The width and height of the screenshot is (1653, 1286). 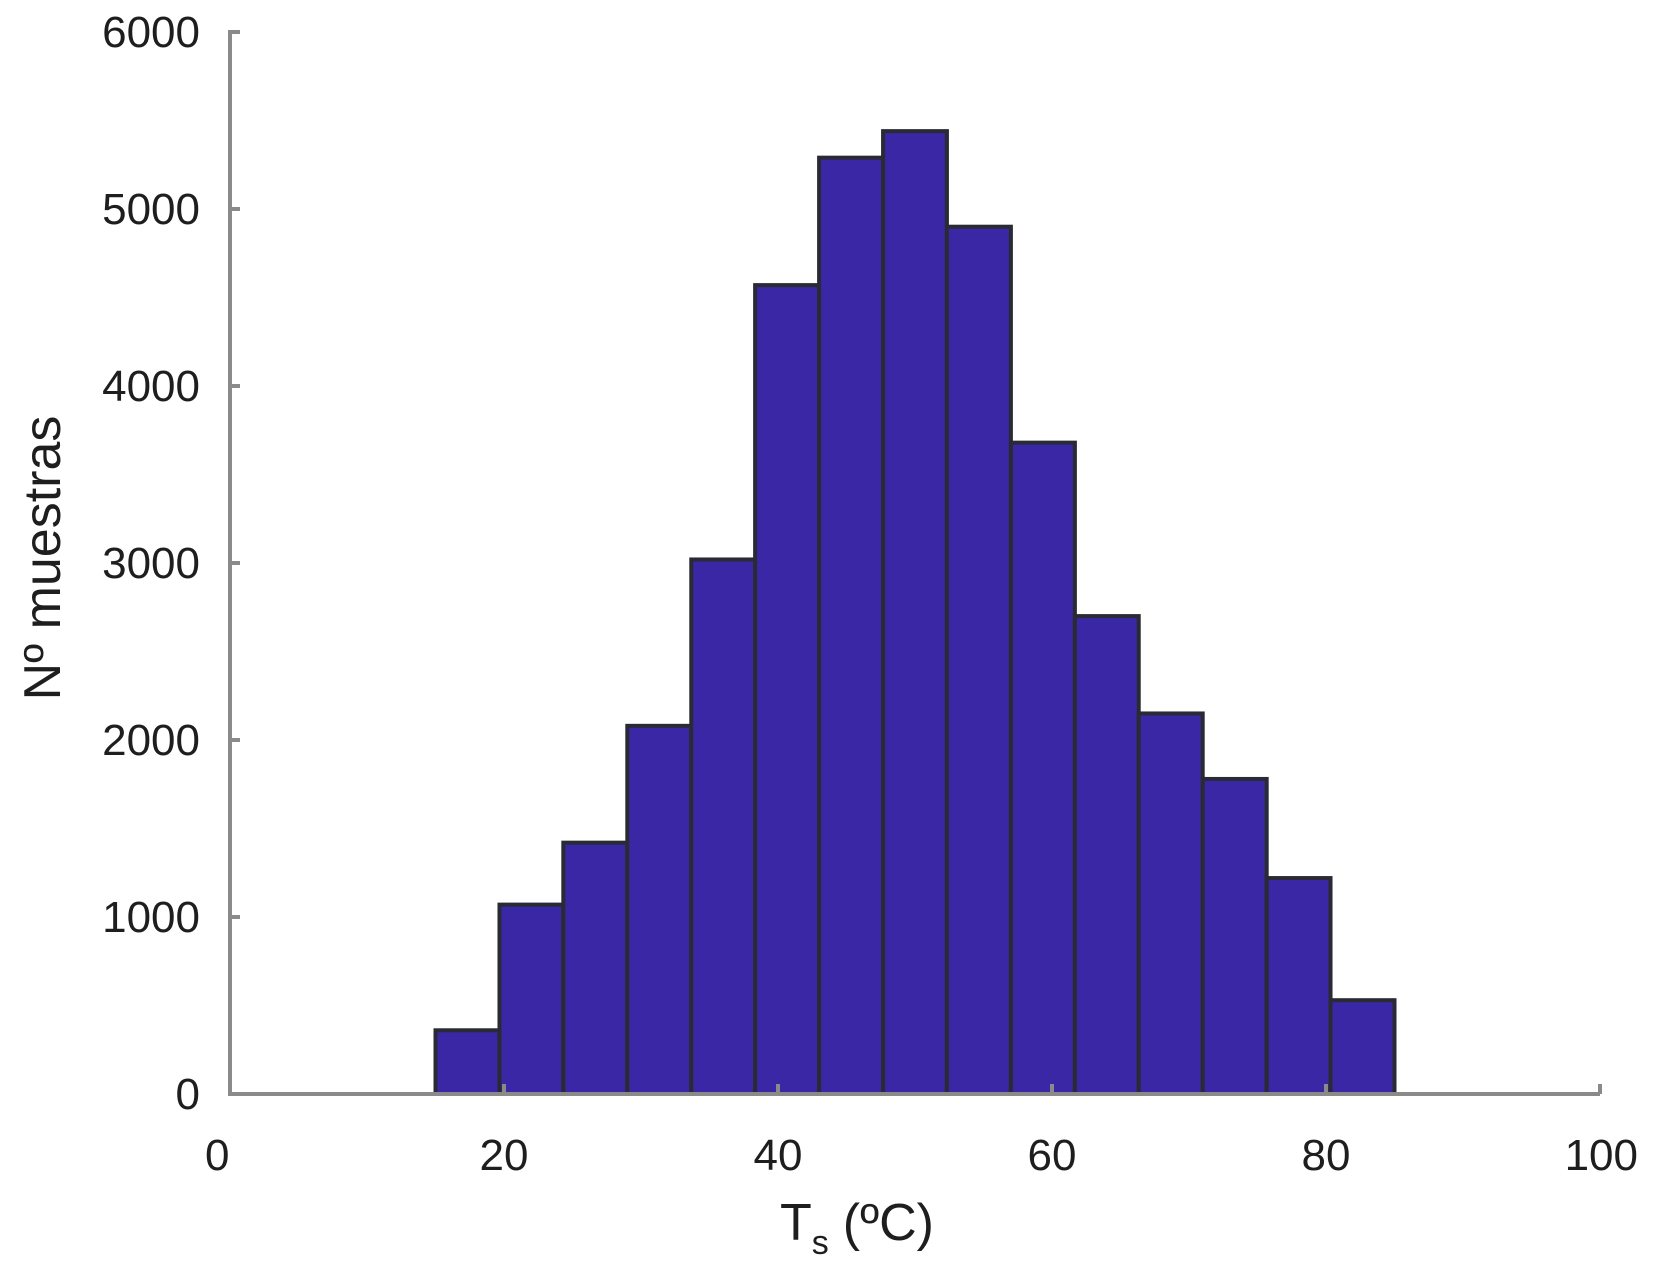 What do you see at coordinates (43, 558) in the screenshot?
I see `y-axis-title: Nº muestras` at bounding box center [43, 558].